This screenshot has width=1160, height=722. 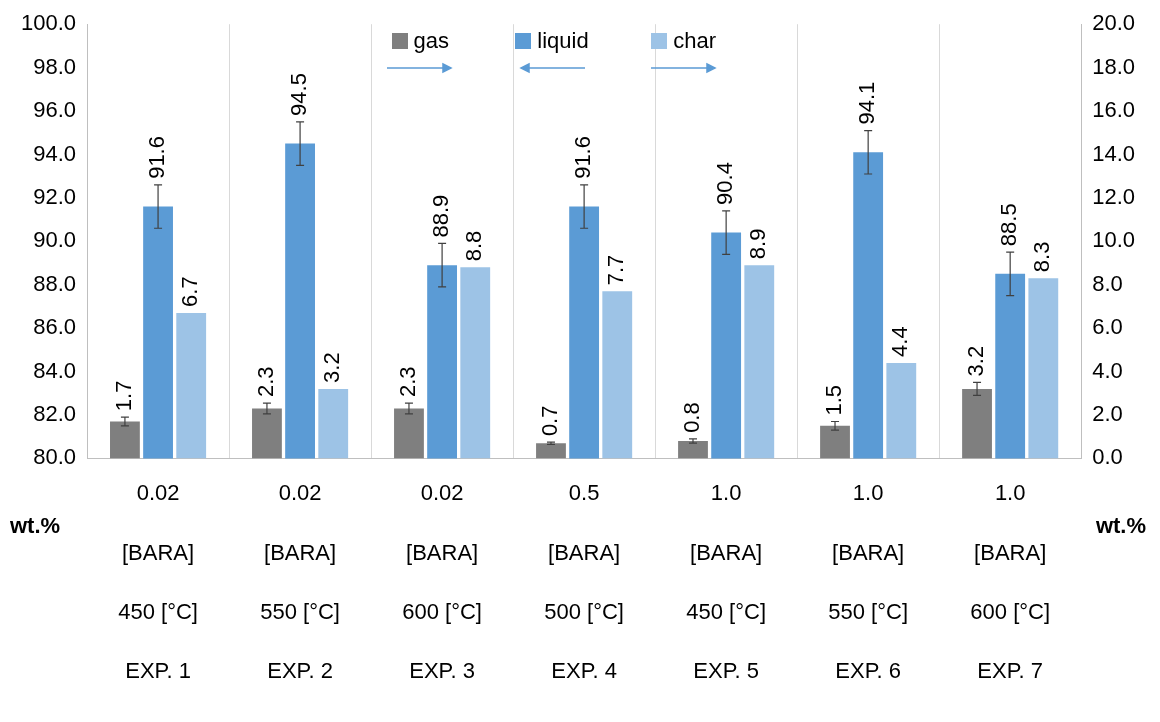 What do you see at coordinates (123, 396) in the screenshot?
I see `data-label: 1.7` at bounding box center [123, 396].